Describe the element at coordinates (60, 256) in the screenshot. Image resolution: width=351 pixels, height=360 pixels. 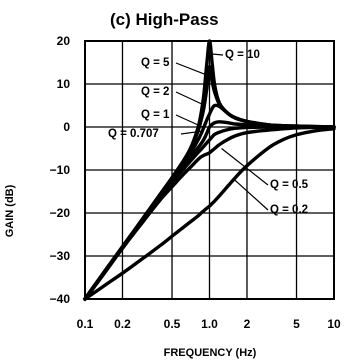
I see `y-tick-label: −30` at that location.